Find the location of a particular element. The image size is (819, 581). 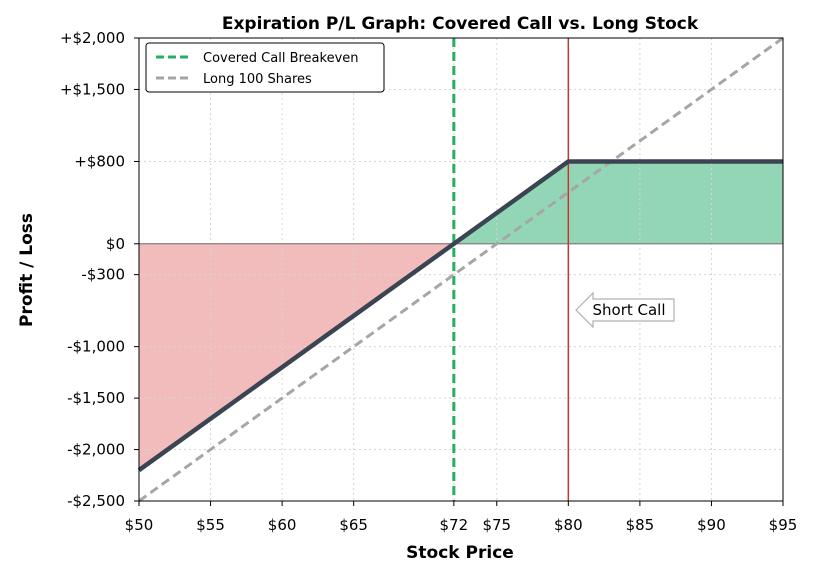

y-axis-label: Profit / Loss is located at coordinates (27, 270).